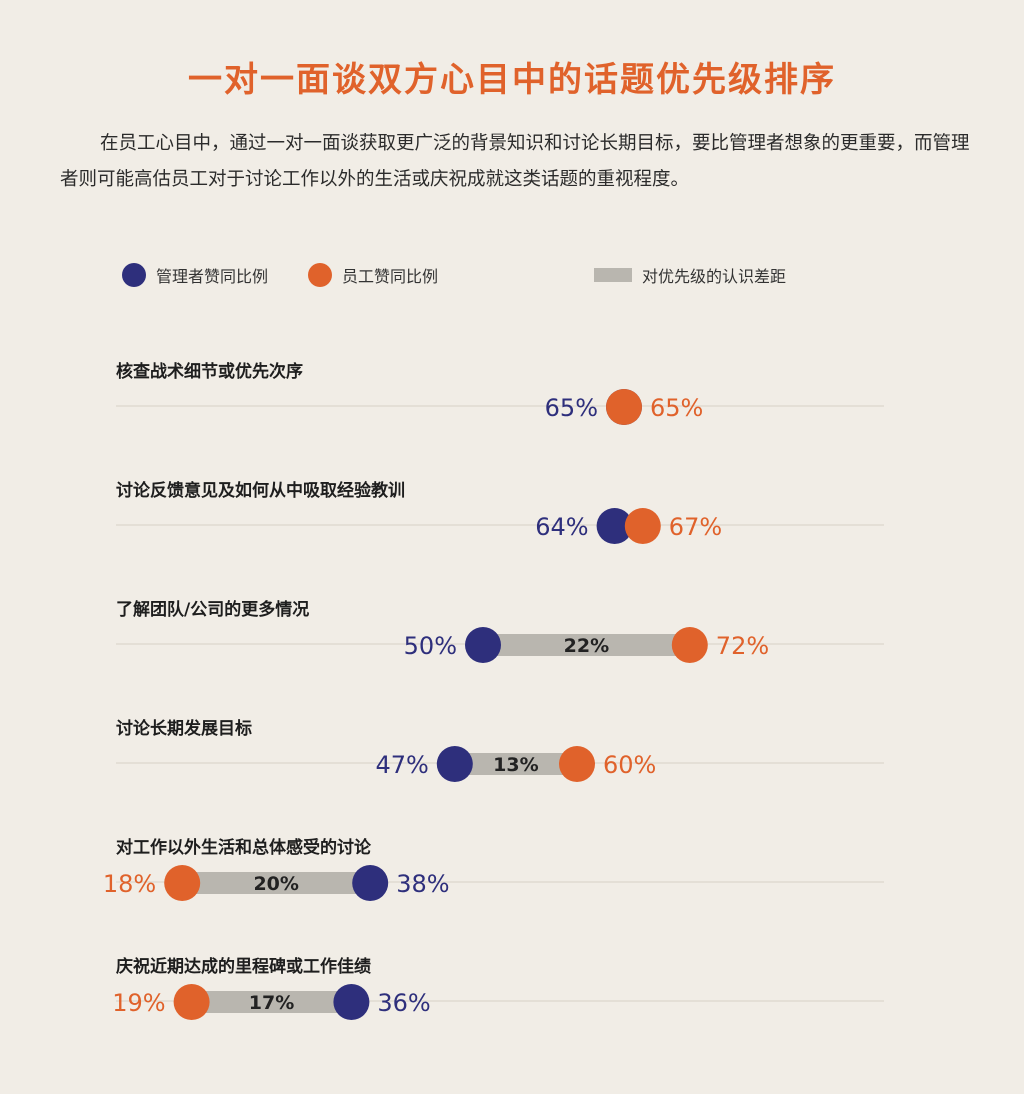 This screenshot has width=1024, height=1094. Describe the element at coordinates (243, 966) in the screenshot. I see `row-label: 庆祝近期达成的里程碑或工作佳绩` at that location.